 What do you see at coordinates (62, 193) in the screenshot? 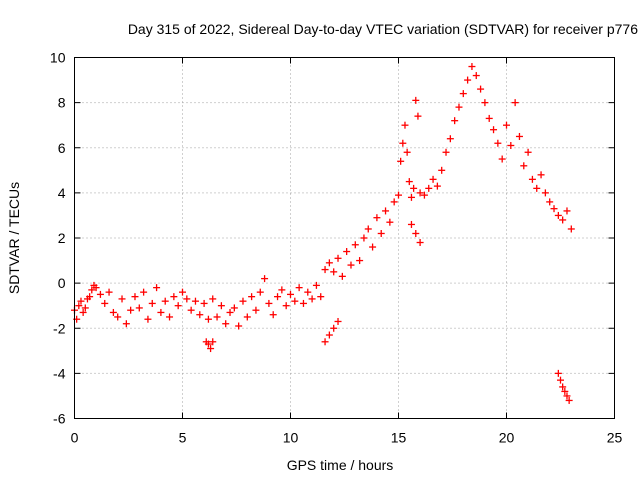
I see `y-tick-label: 4` at bounding box center [62, 193].